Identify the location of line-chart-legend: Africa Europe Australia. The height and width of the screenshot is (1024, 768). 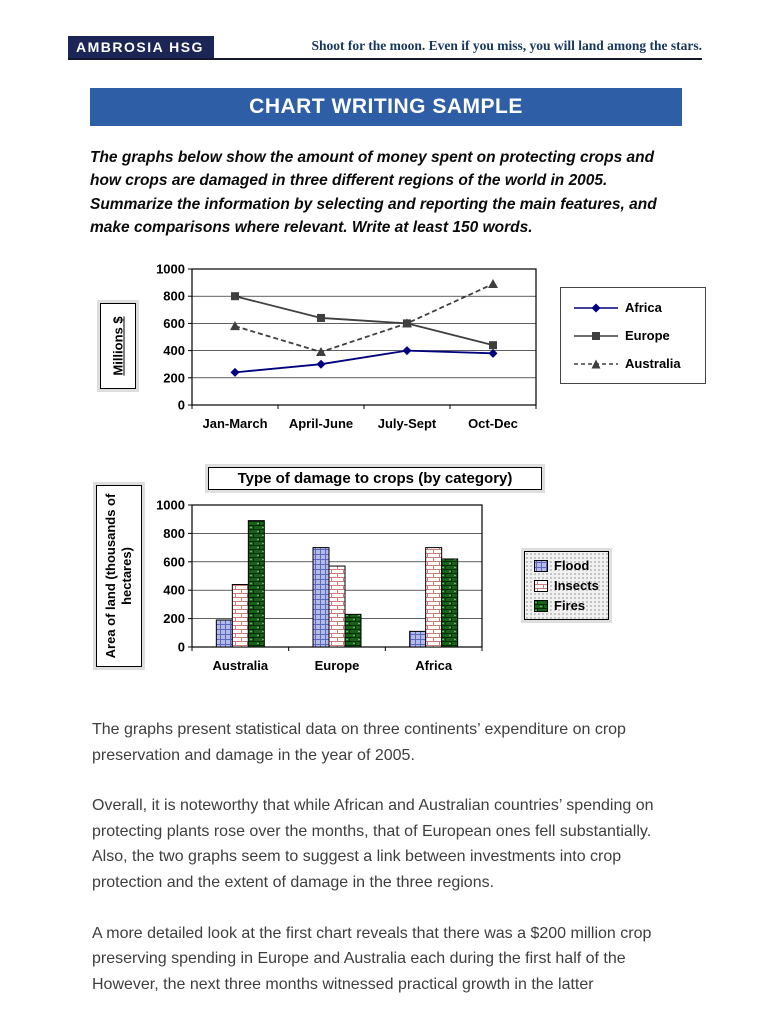
(633, 335).